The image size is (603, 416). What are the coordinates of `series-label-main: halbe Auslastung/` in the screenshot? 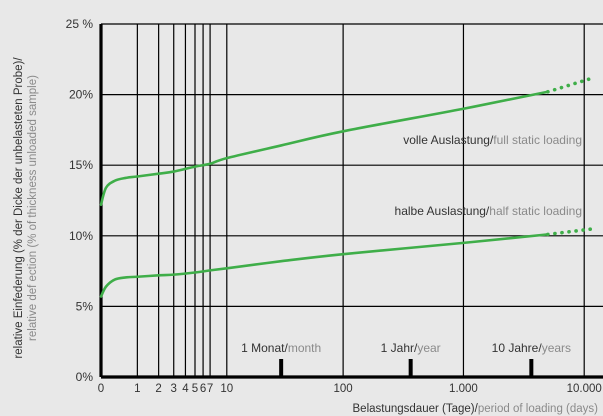 It's located at (442, 211).